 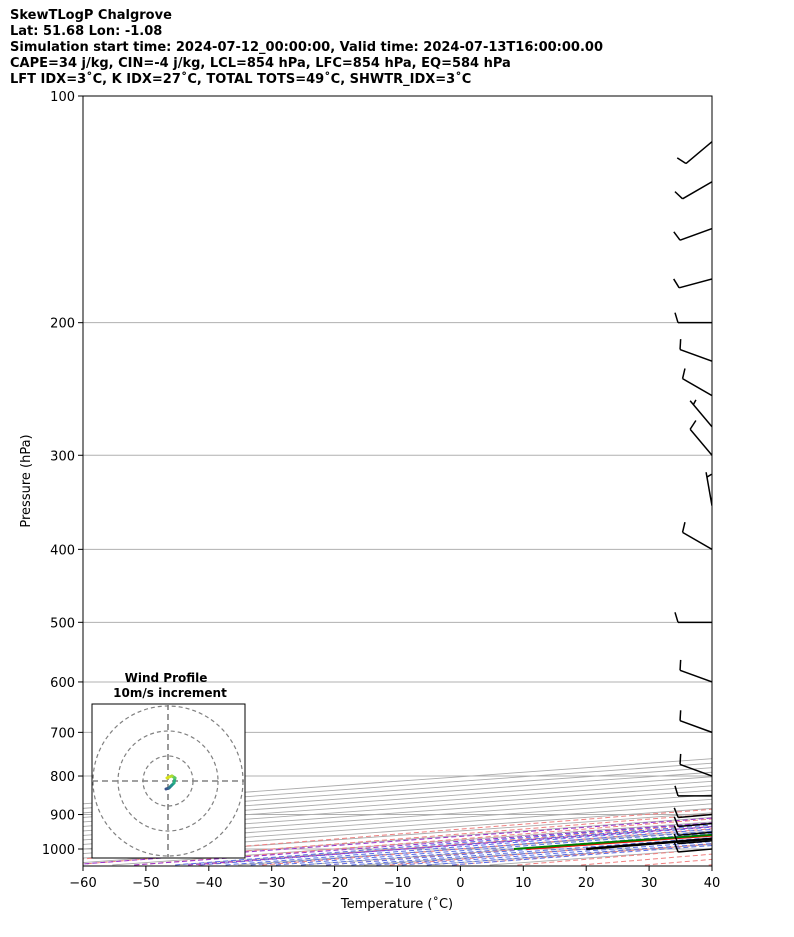 I want to click on y-tick-label: 500, so click(x=62, y=623).